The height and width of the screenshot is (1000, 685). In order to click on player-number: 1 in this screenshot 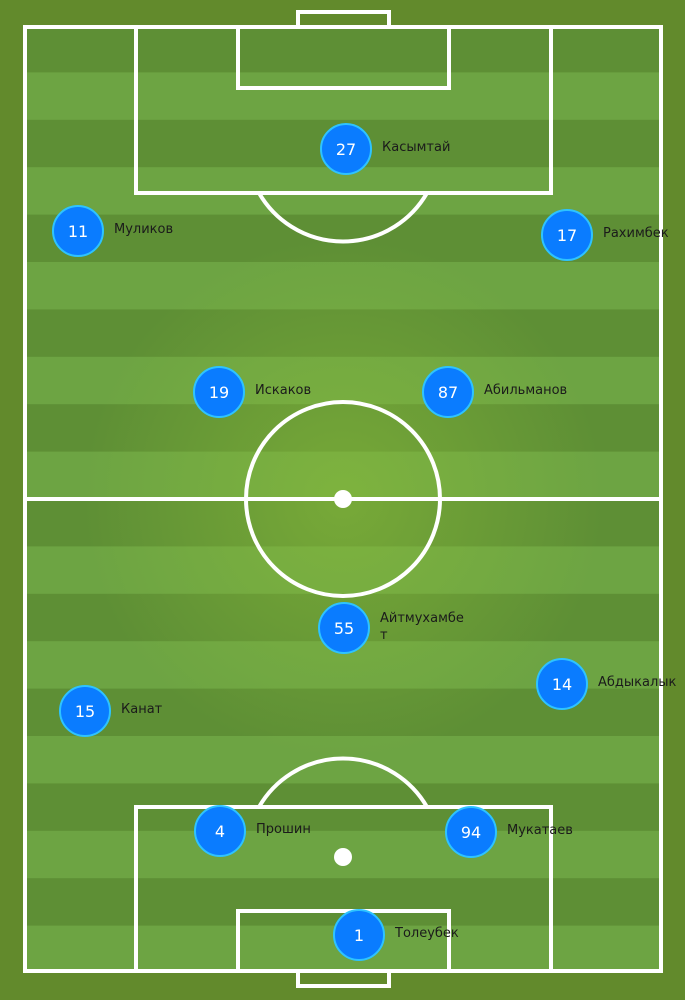, I will do `click(359, 935)`.